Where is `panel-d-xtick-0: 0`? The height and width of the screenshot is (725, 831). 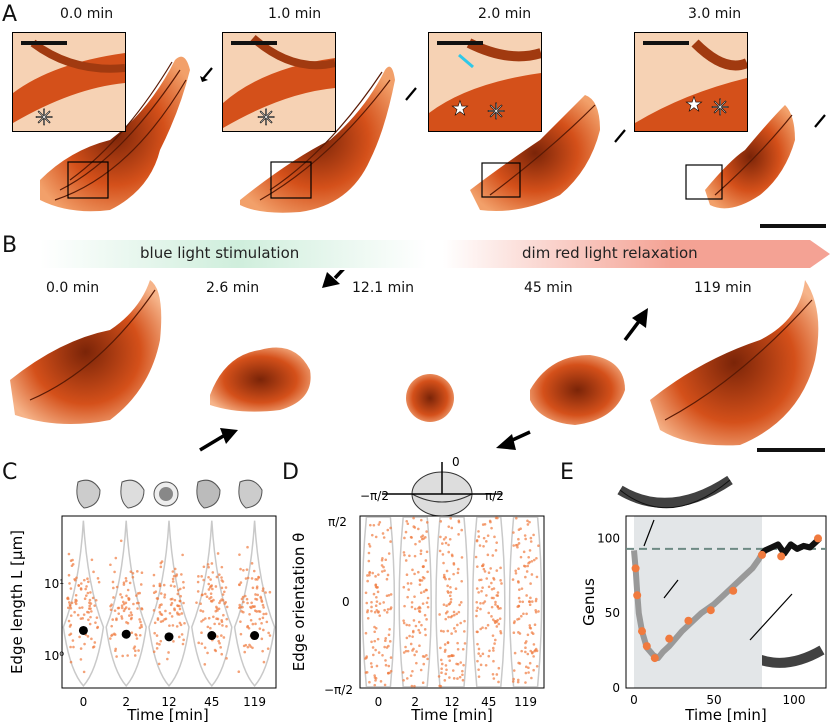
panel-d-xtick-0: 0 is located at coordinates (379, 702).